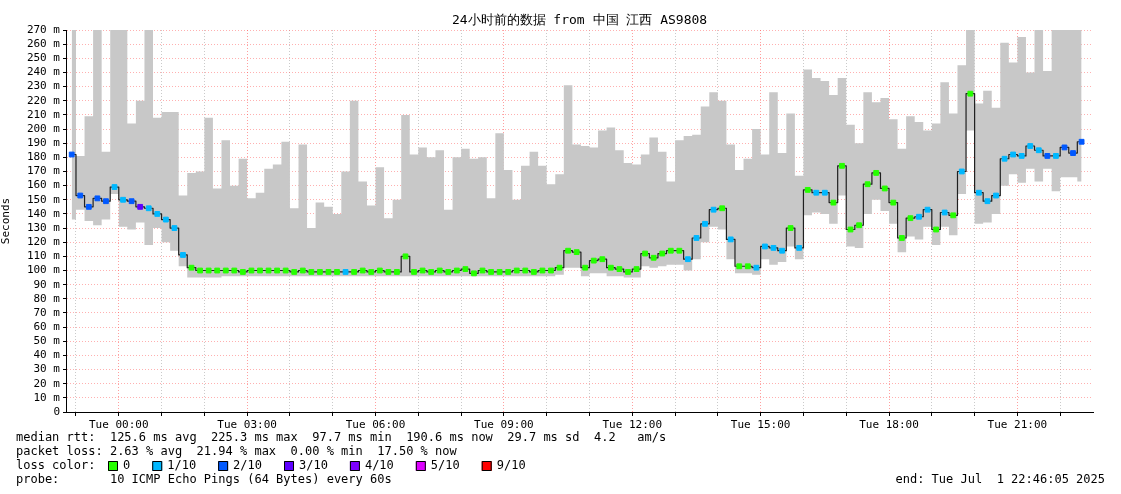 Image resolution: width=1121 pixels, height=494 pixels. Describe the element at coordinates (43, 242) in the screenshot. I see `y-tick-label: 120 m` at that location.